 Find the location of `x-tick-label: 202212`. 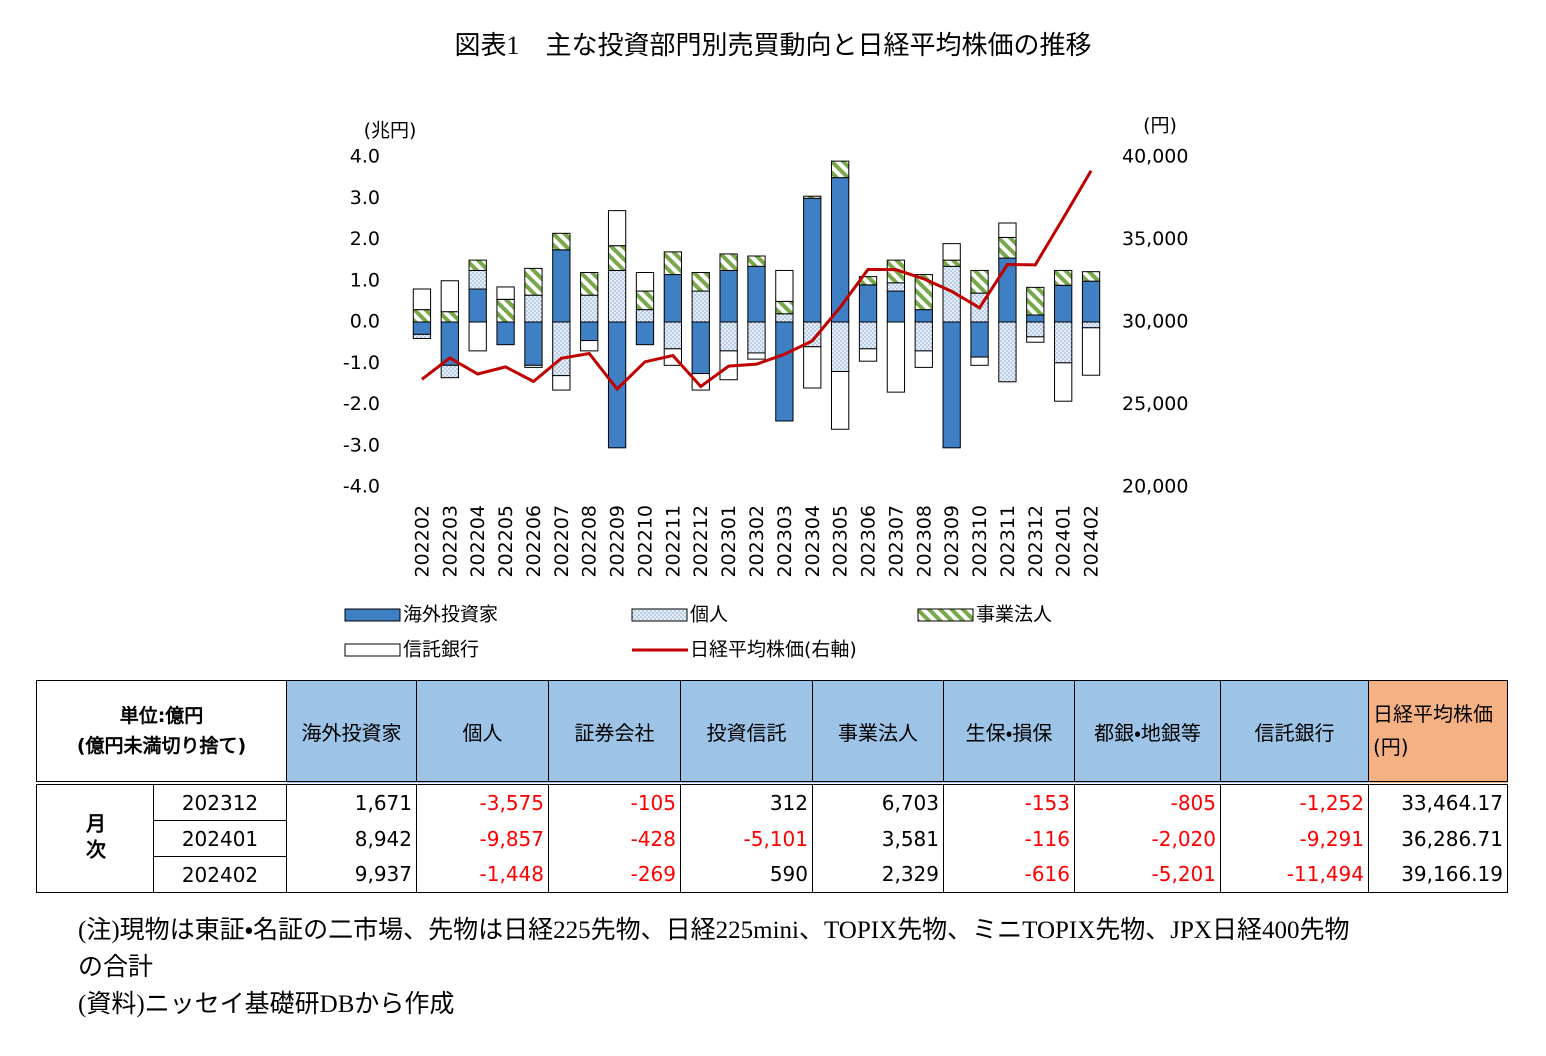

x-tick-label: 202212 is located at coordinates (701, 541).